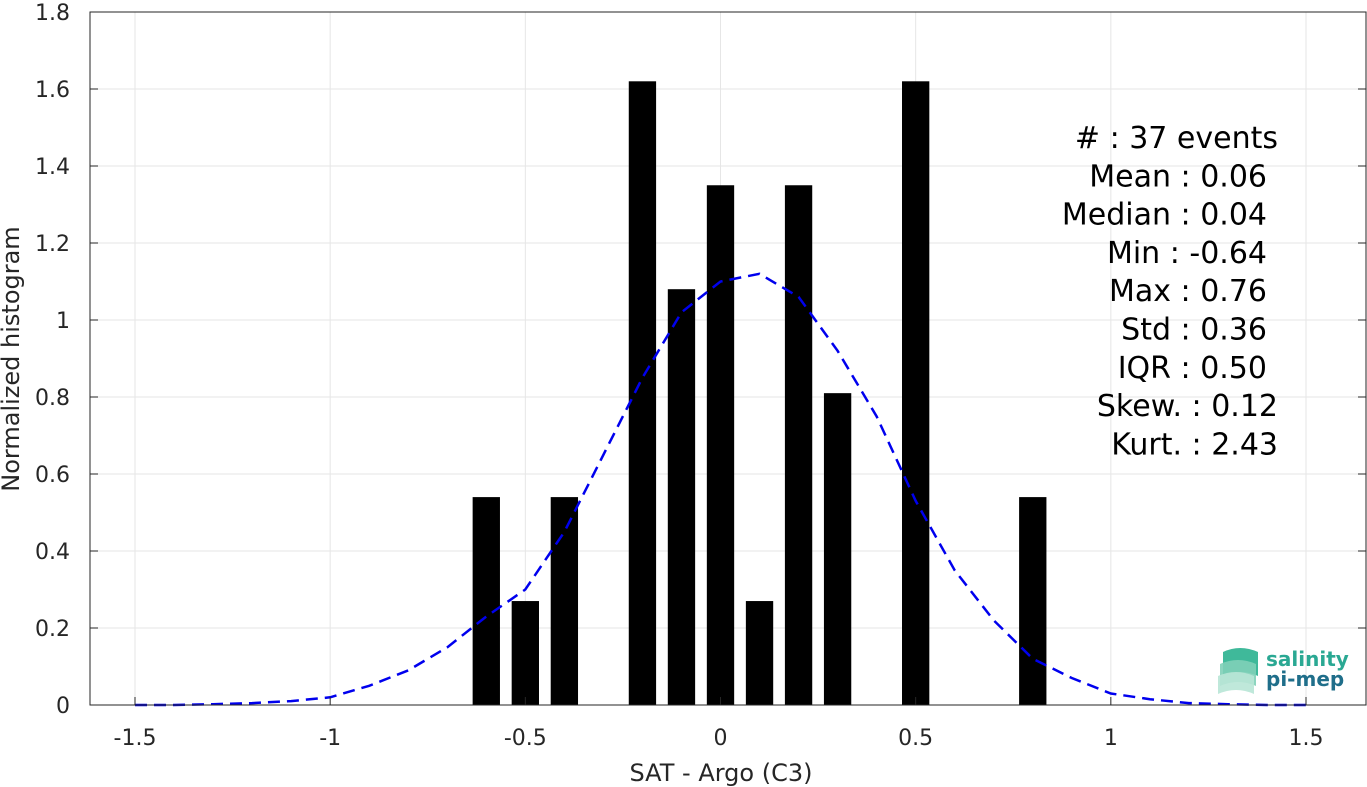  Describe the element at coordinates (52, 552) in the screenshot. I see `y-tick-label: 0.4` at that location.